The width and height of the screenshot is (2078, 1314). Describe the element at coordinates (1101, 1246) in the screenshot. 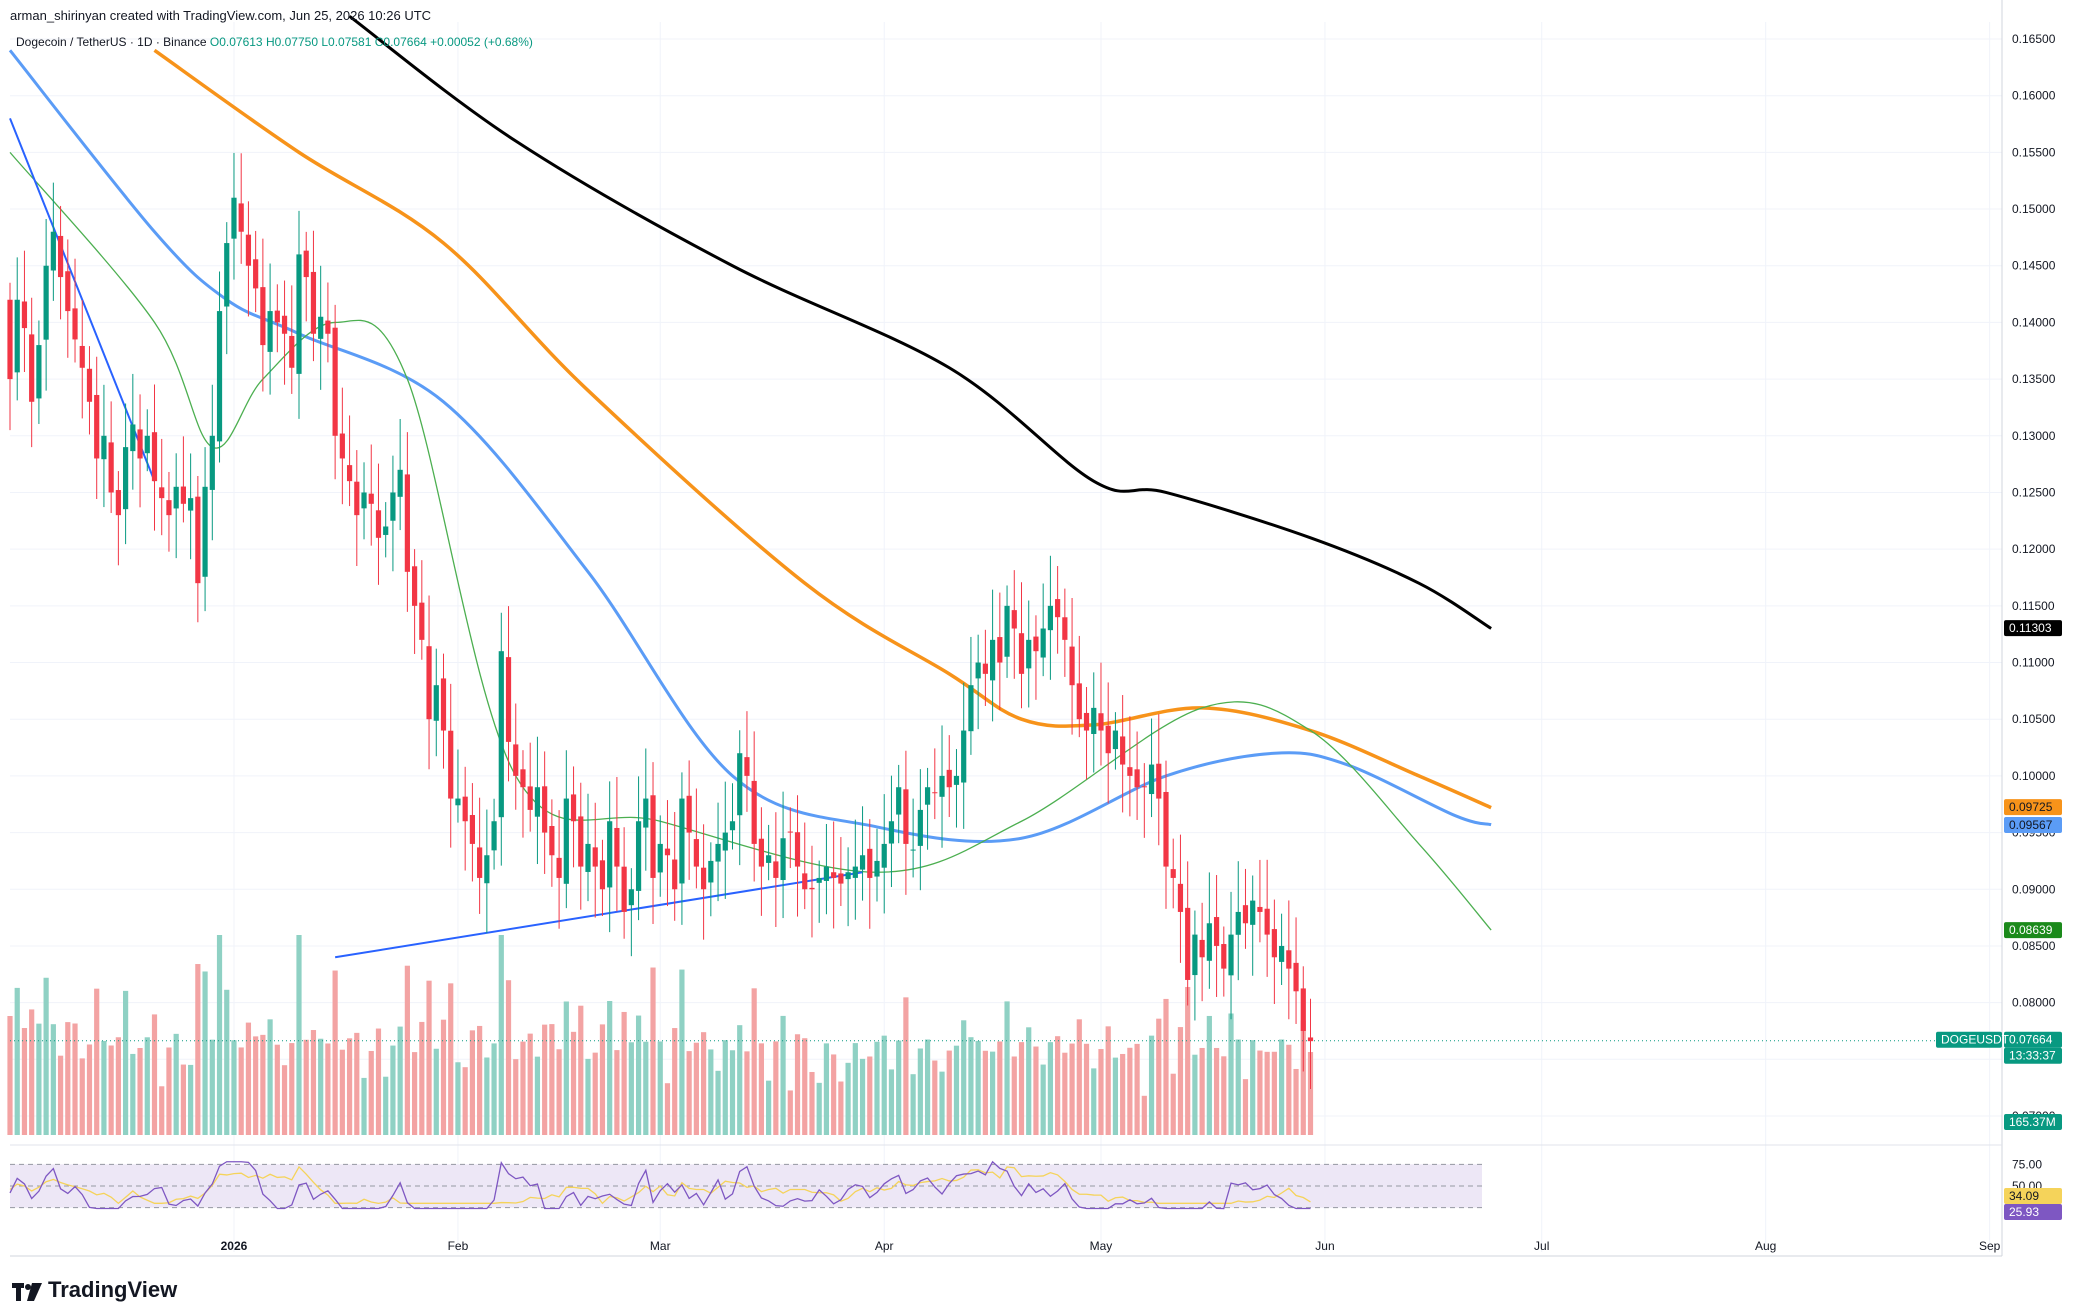

I see `time-tick-label: May` at that location.